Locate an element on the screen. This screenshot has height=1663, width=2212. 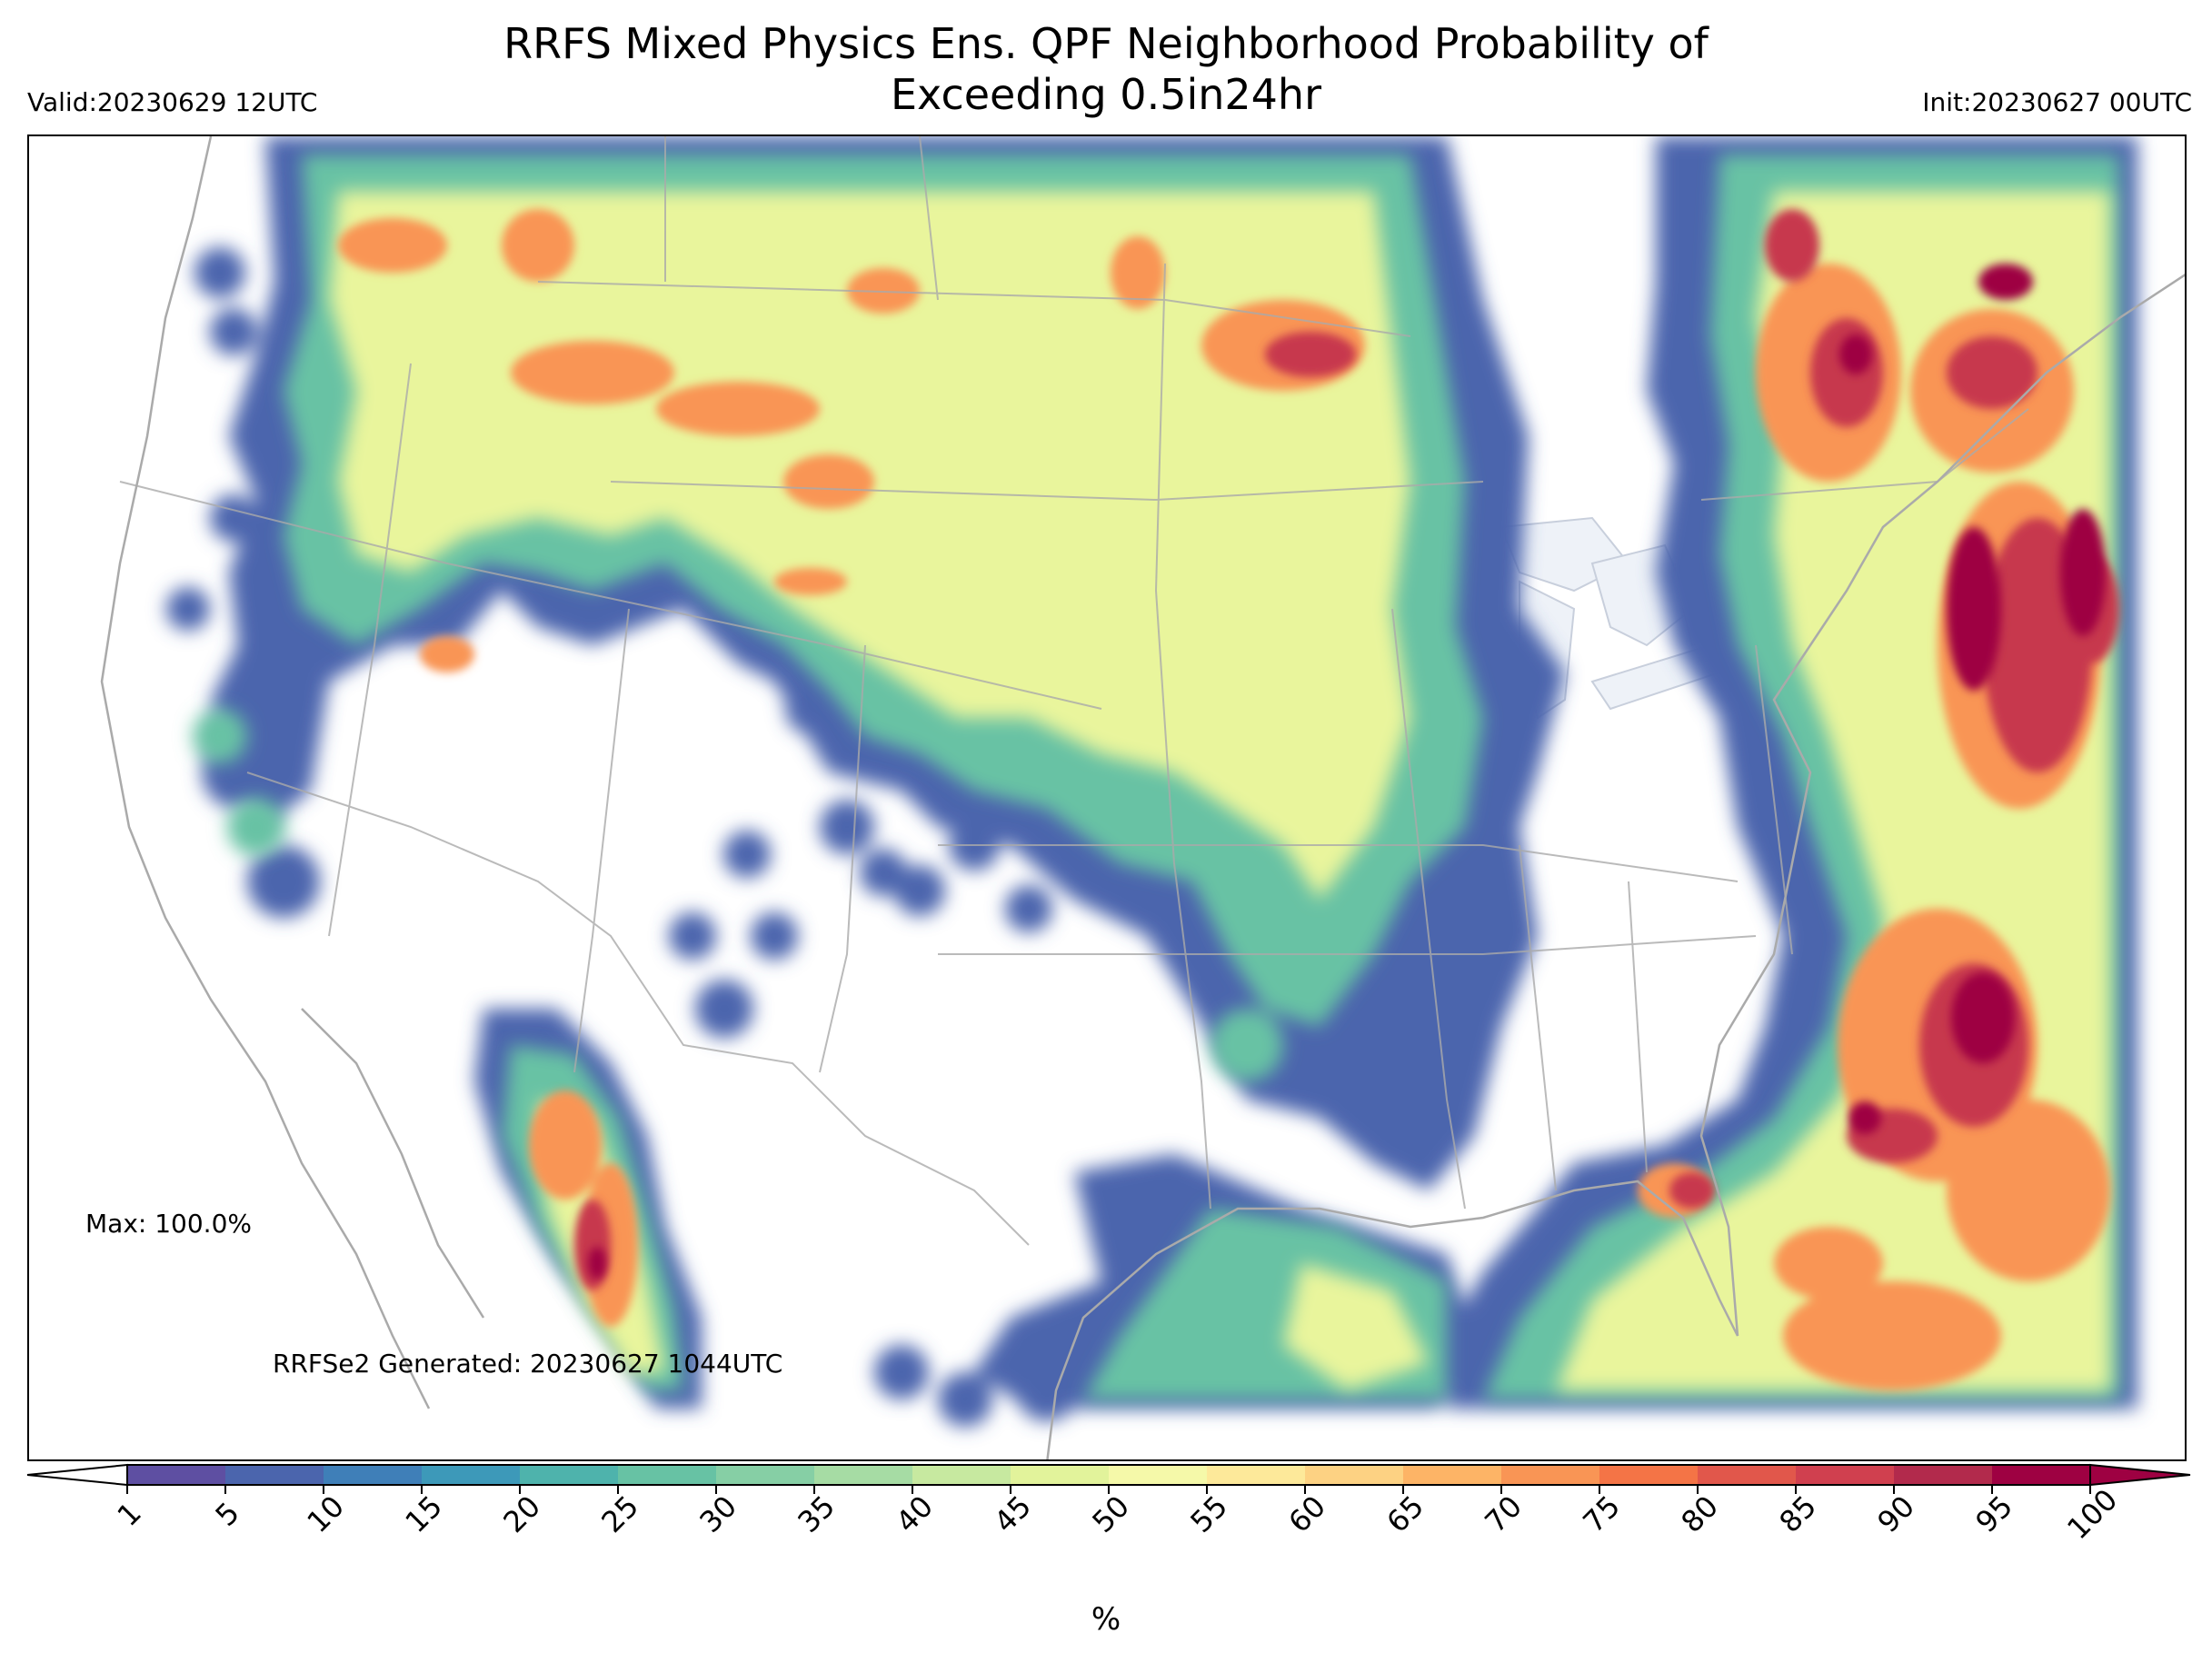
colorbar-upper-extend is located at coordinates (2140, 1475).